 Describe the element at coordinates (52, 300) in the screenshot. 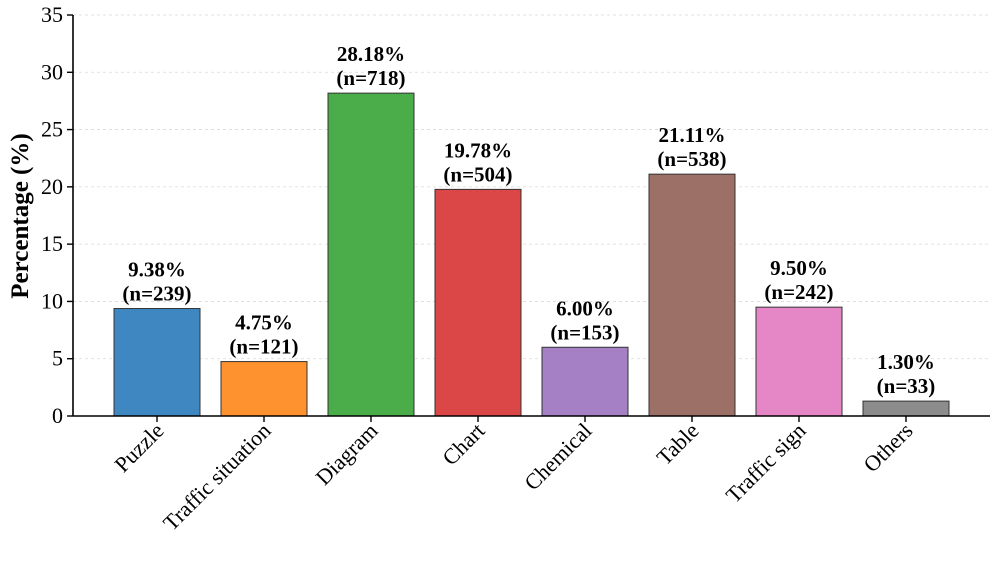

I see `y-tick-label: 10` at that location.